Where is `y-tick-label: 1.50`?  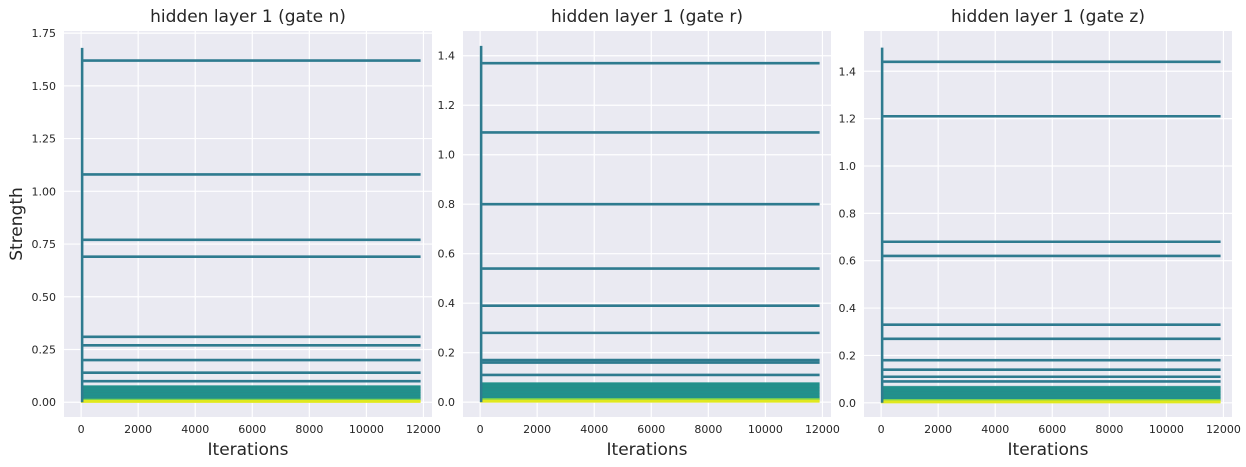 y-tick-label: 1.50 is located at coordinates (44, 86).